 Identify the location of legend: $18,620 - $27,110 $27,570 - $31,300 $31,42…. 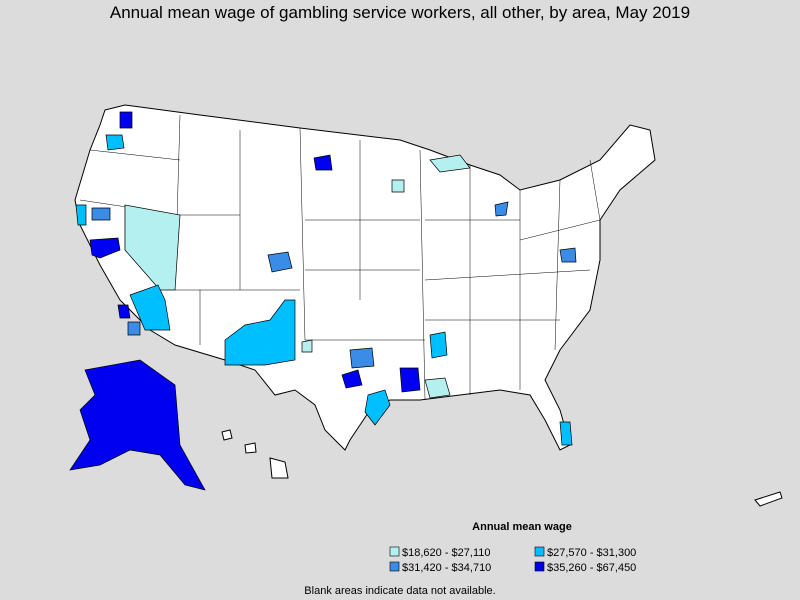
(512, 560).